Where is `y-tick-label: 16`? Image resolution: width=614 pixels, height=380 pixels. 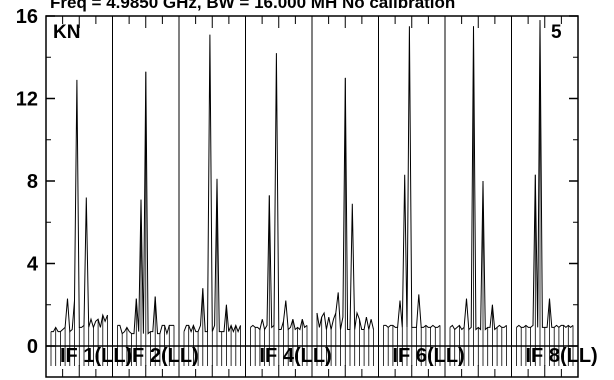
y-tick-label: 16 is located at coordinates (27, 17).